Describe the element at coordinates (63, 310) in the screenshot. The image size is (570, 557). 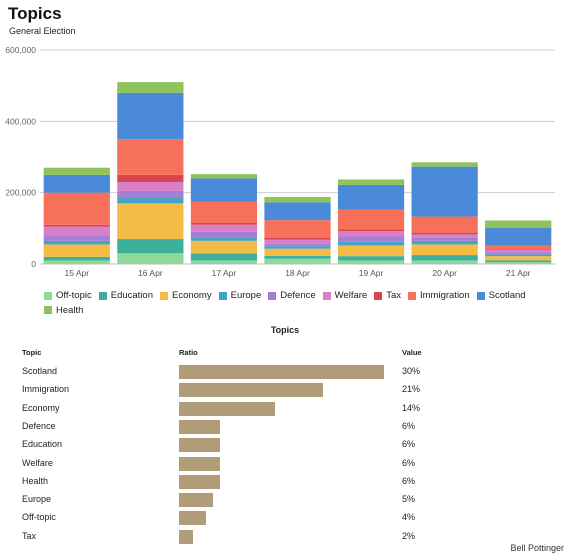
I see `legend-item: Health` at that location.